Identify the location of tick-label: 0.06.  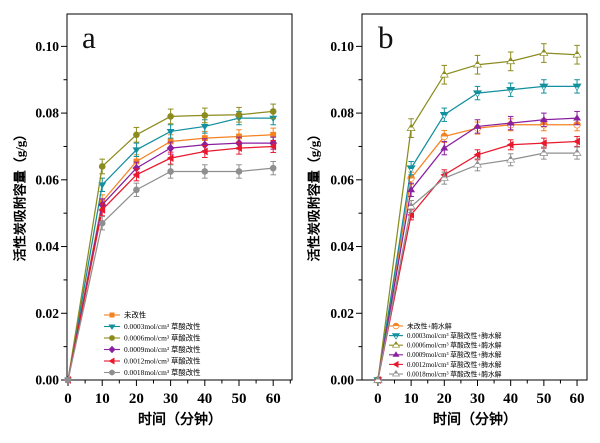
(342, 179).